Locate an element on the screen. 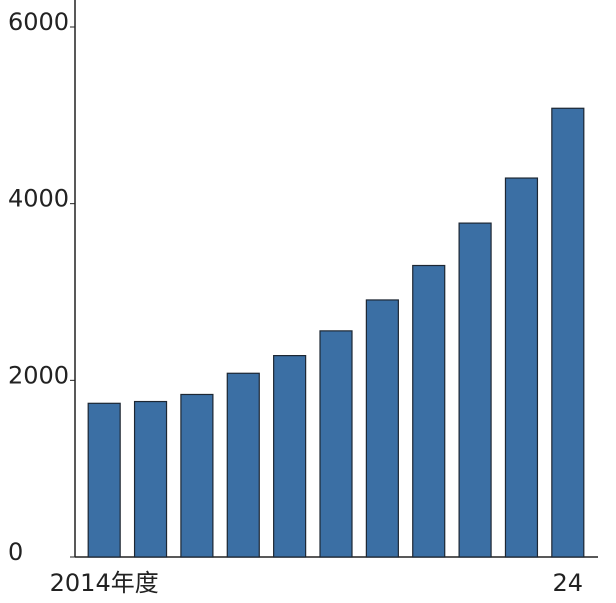  y-tick-label: 4000 is located at coordinates (38, 199).